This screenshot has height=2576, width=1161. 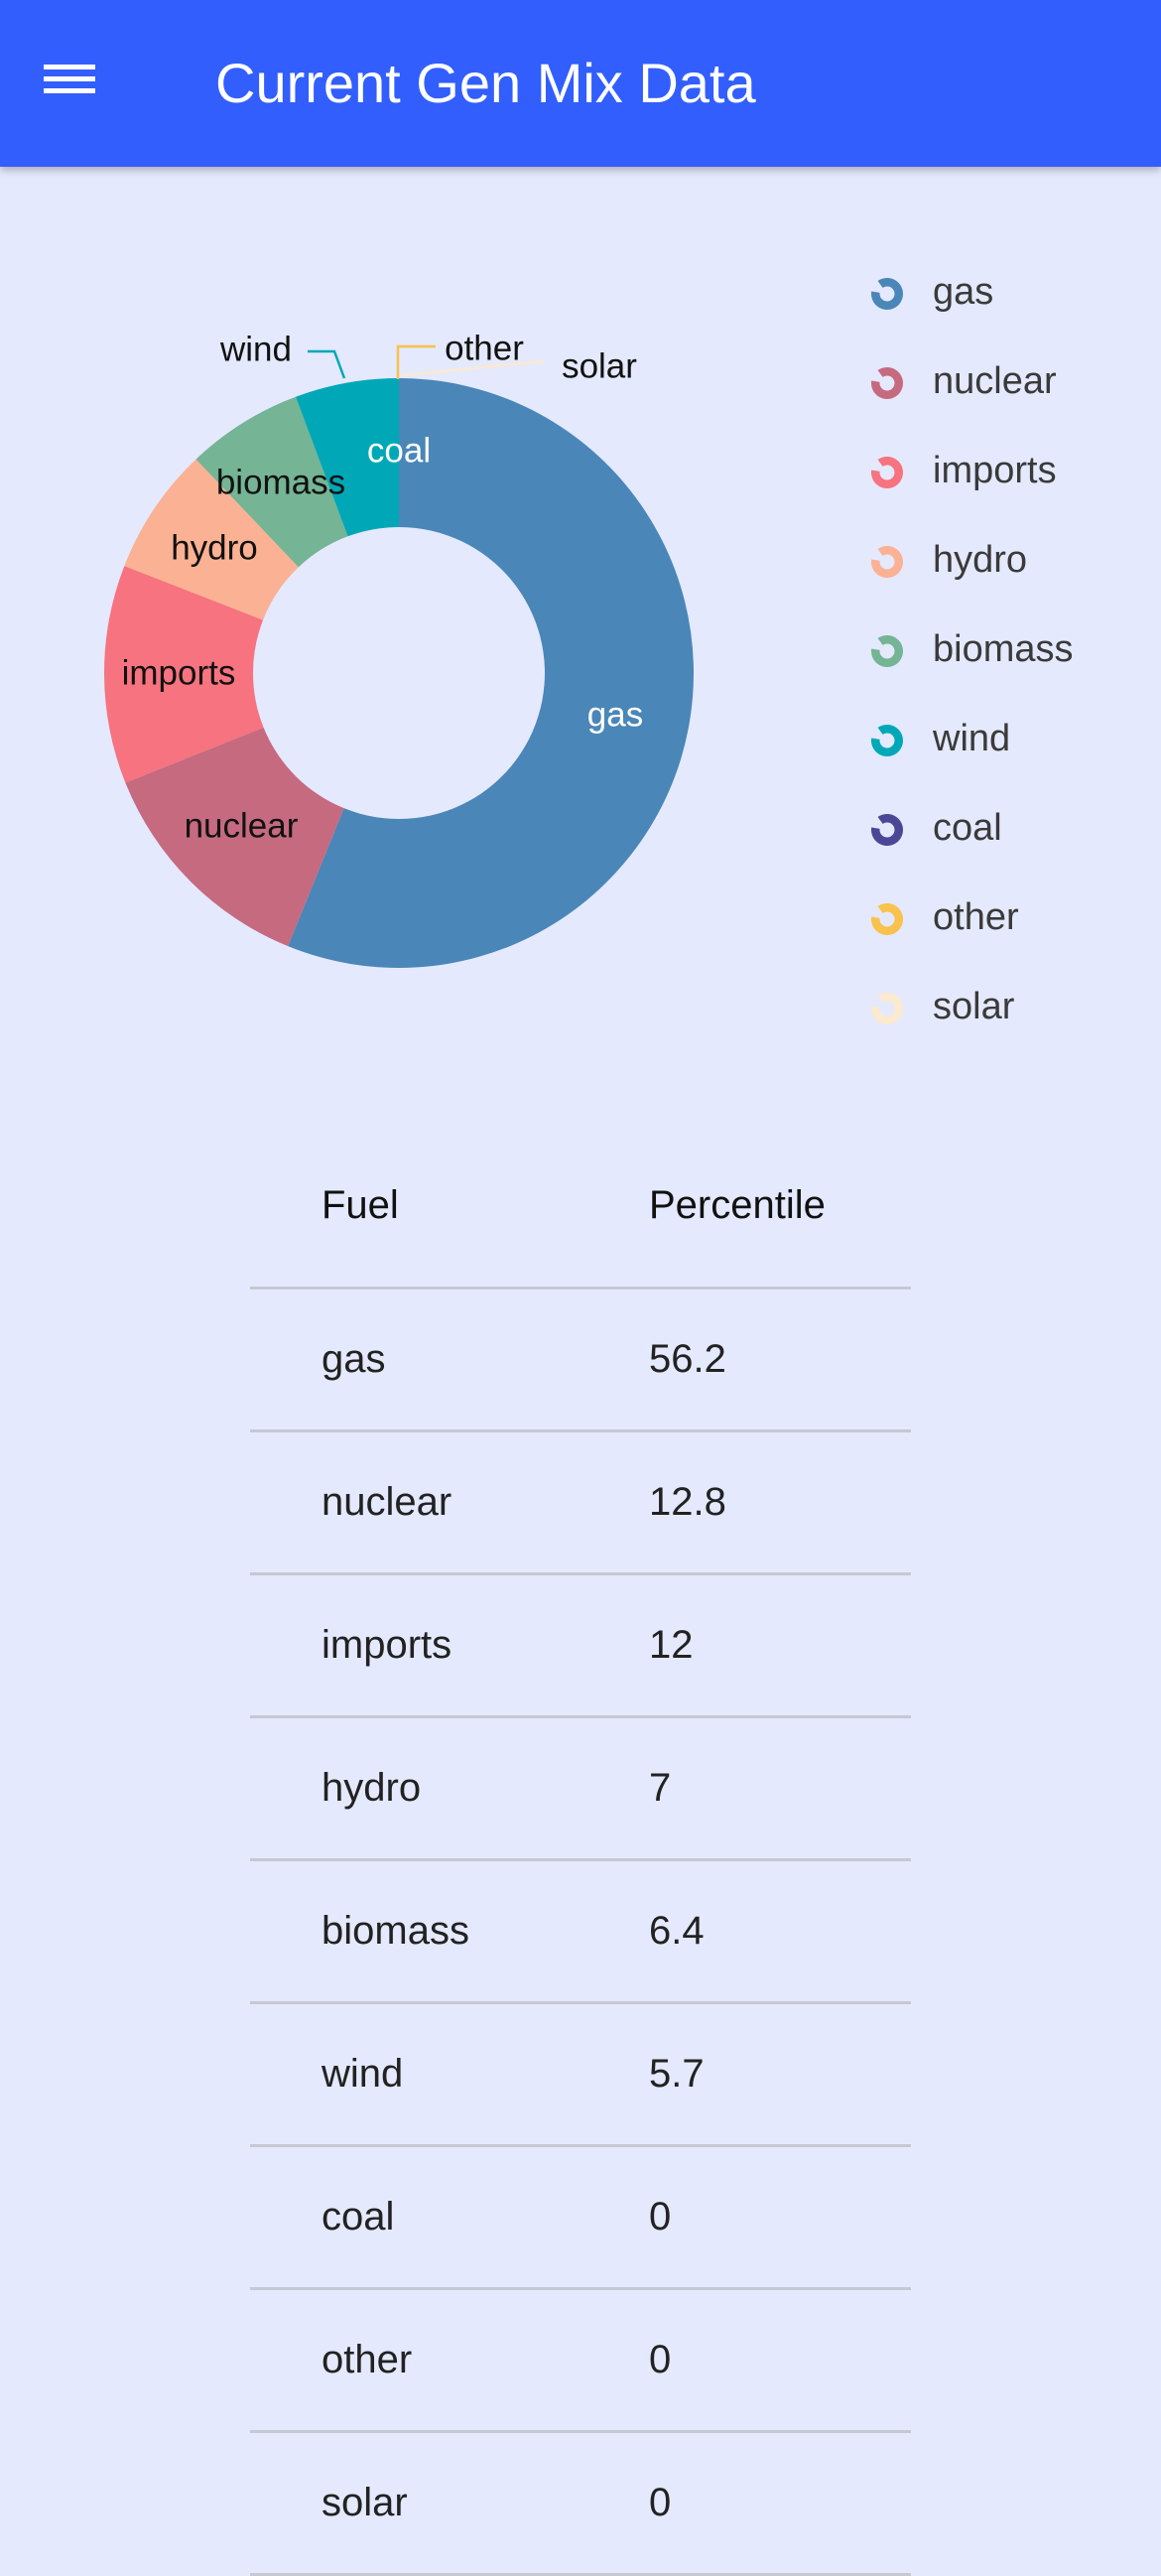 I want to click on slice-label-solar: solar, so click(x=599, y=365).